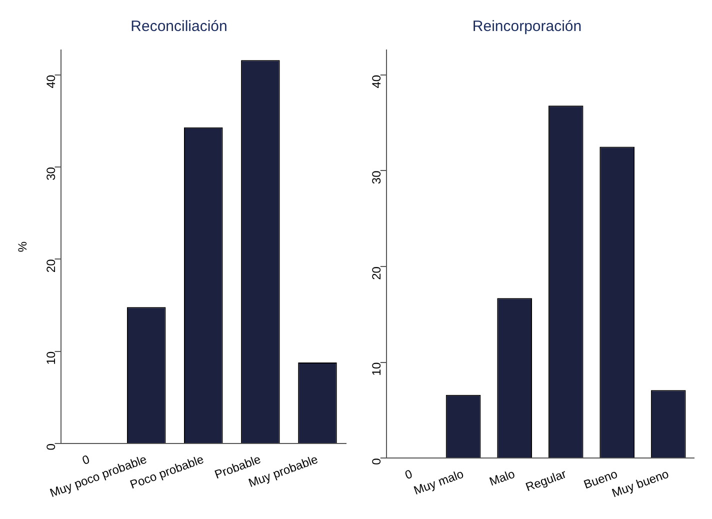 Image resolution: width=712 pixels, height=519 pixels. Describe the element at coordinates (546, 480) in the screenshot. I see `x-tick-label: Regular` at that location.